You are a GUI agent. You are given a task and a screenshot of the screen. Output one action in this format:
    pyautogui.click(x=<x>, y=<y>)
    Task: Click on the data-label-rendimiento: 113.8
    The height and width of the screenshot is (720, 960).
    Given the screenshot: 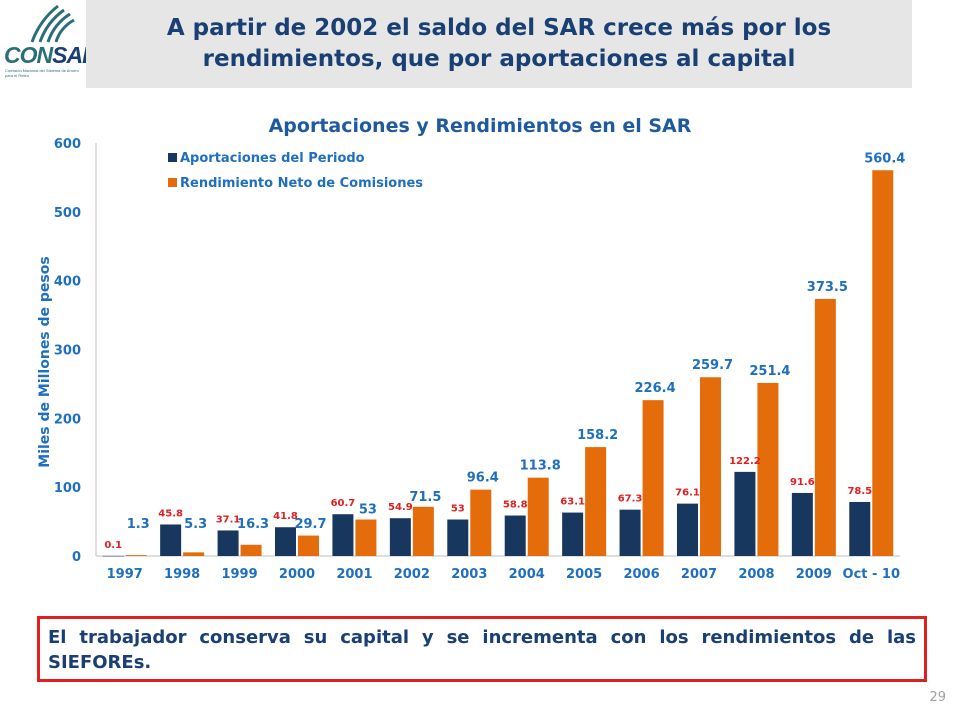 What is the action you would take?
    pyautogui.click(x=540, y=466)
    